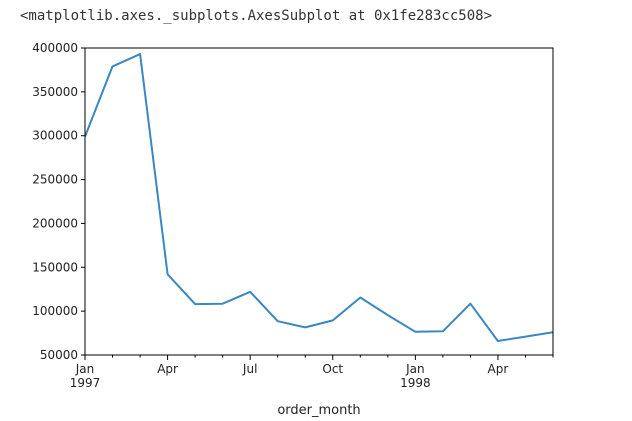 This screenshot has width=632, height=421. Describe the element at coordinates (59, 355) in the screenshot. I see `y-tick-label: 50000` at that location.